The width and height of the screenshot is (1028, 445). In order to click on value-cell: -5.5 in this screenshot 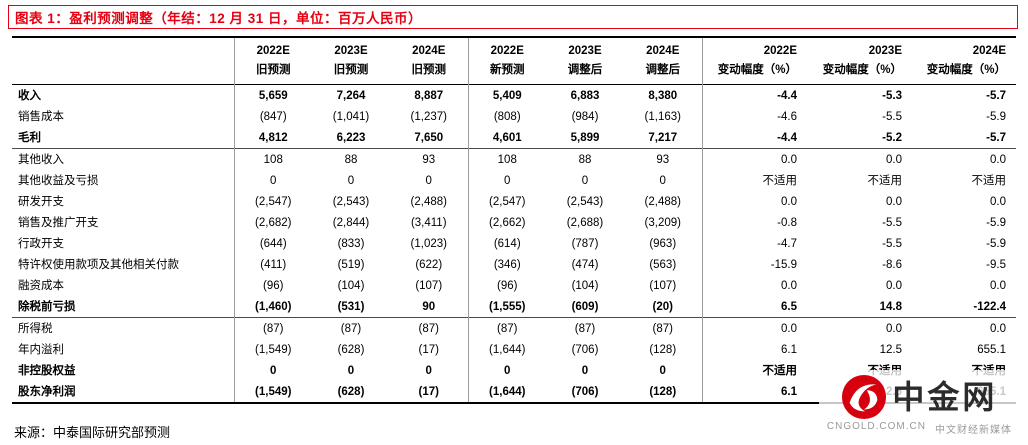, I will do `click(892, 116)`.